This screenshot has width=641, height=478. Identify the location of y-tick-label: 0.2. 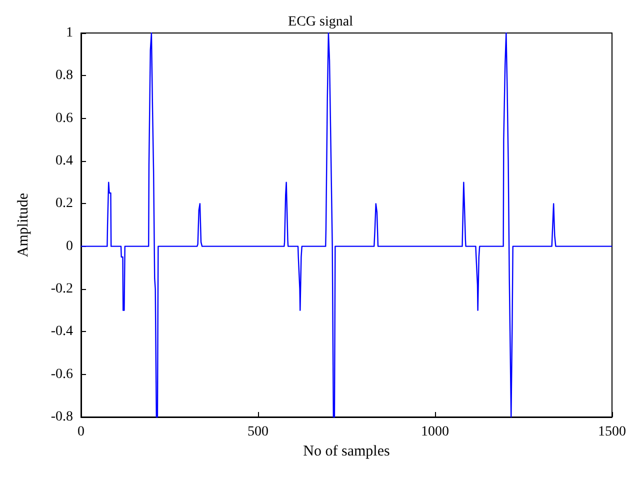
(64, 204).